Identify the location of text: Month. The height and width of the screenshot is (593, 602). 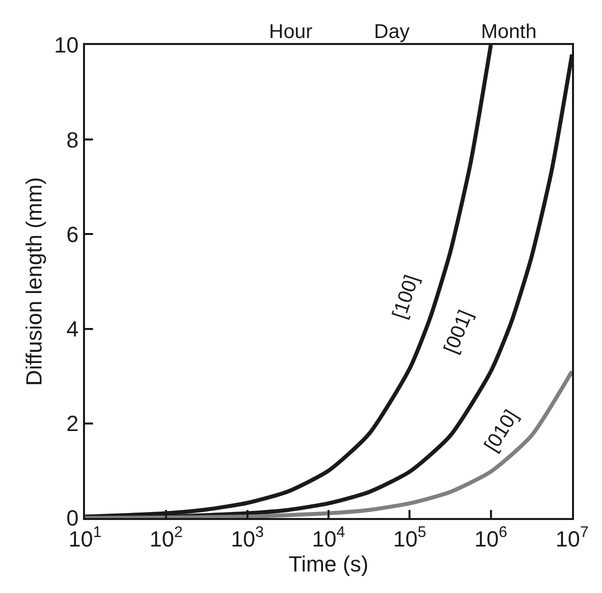
(509, 32).